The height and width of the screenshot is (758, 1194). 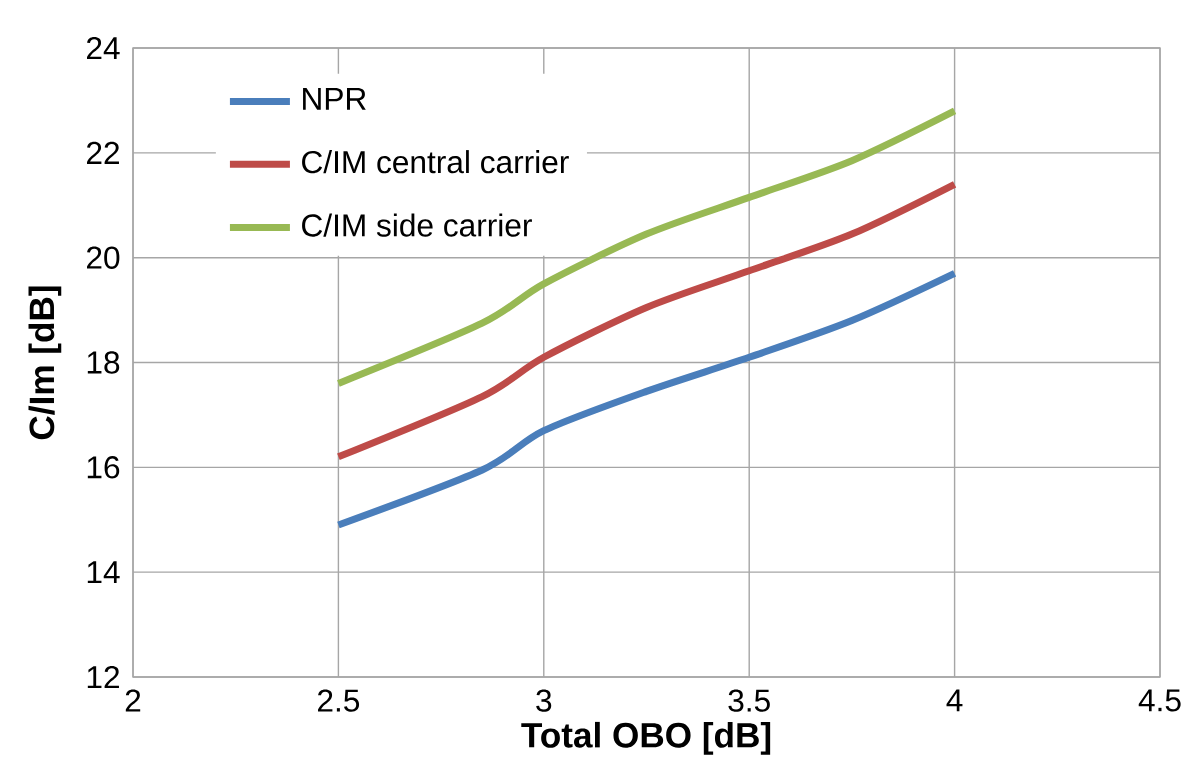 I want to click on y-tick-label: 12, so click(x=103, y=677).